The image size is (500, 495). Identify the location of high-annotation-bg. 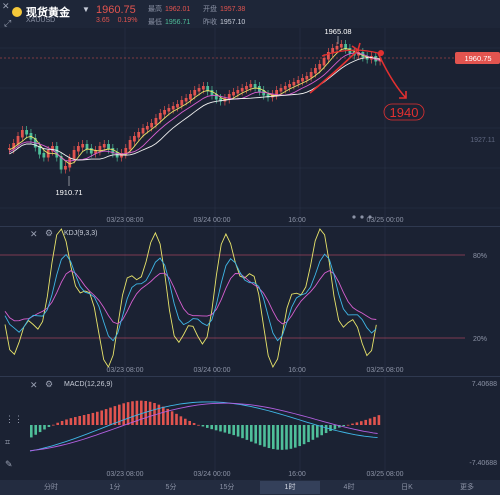
(338, 32).